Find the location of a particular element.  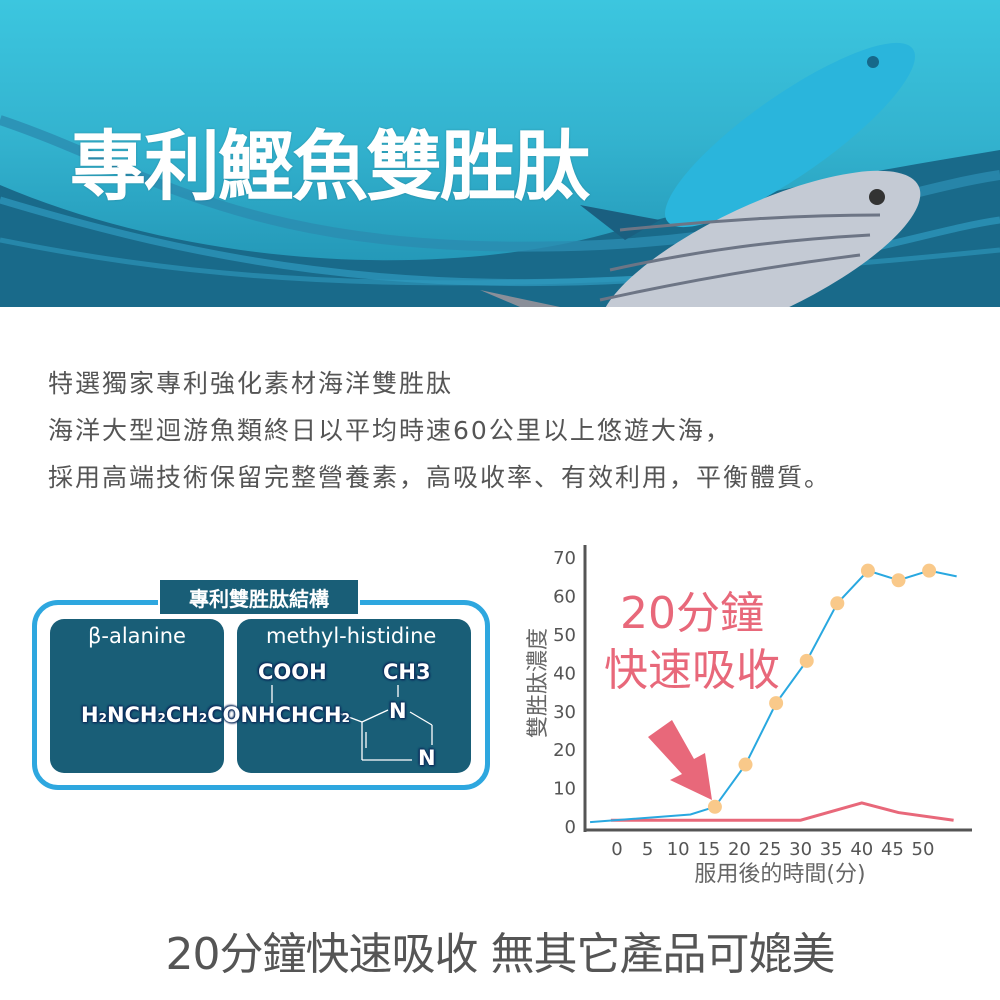

x-tick-label: 5 is located at coordinates (647, 849).